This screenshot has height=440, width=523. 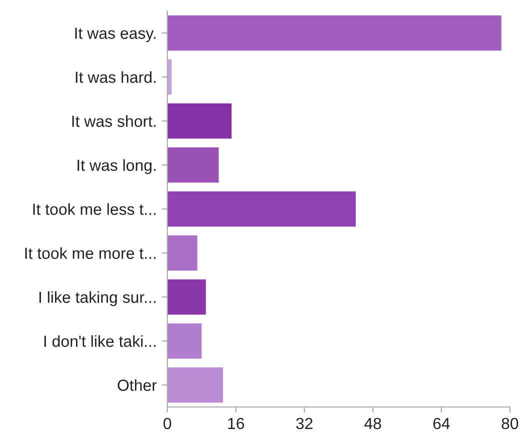 What do you see at coordinates (137, 385) in the screenshot?
I see `y-tick-label: Other` at bounding box center [137, 385].